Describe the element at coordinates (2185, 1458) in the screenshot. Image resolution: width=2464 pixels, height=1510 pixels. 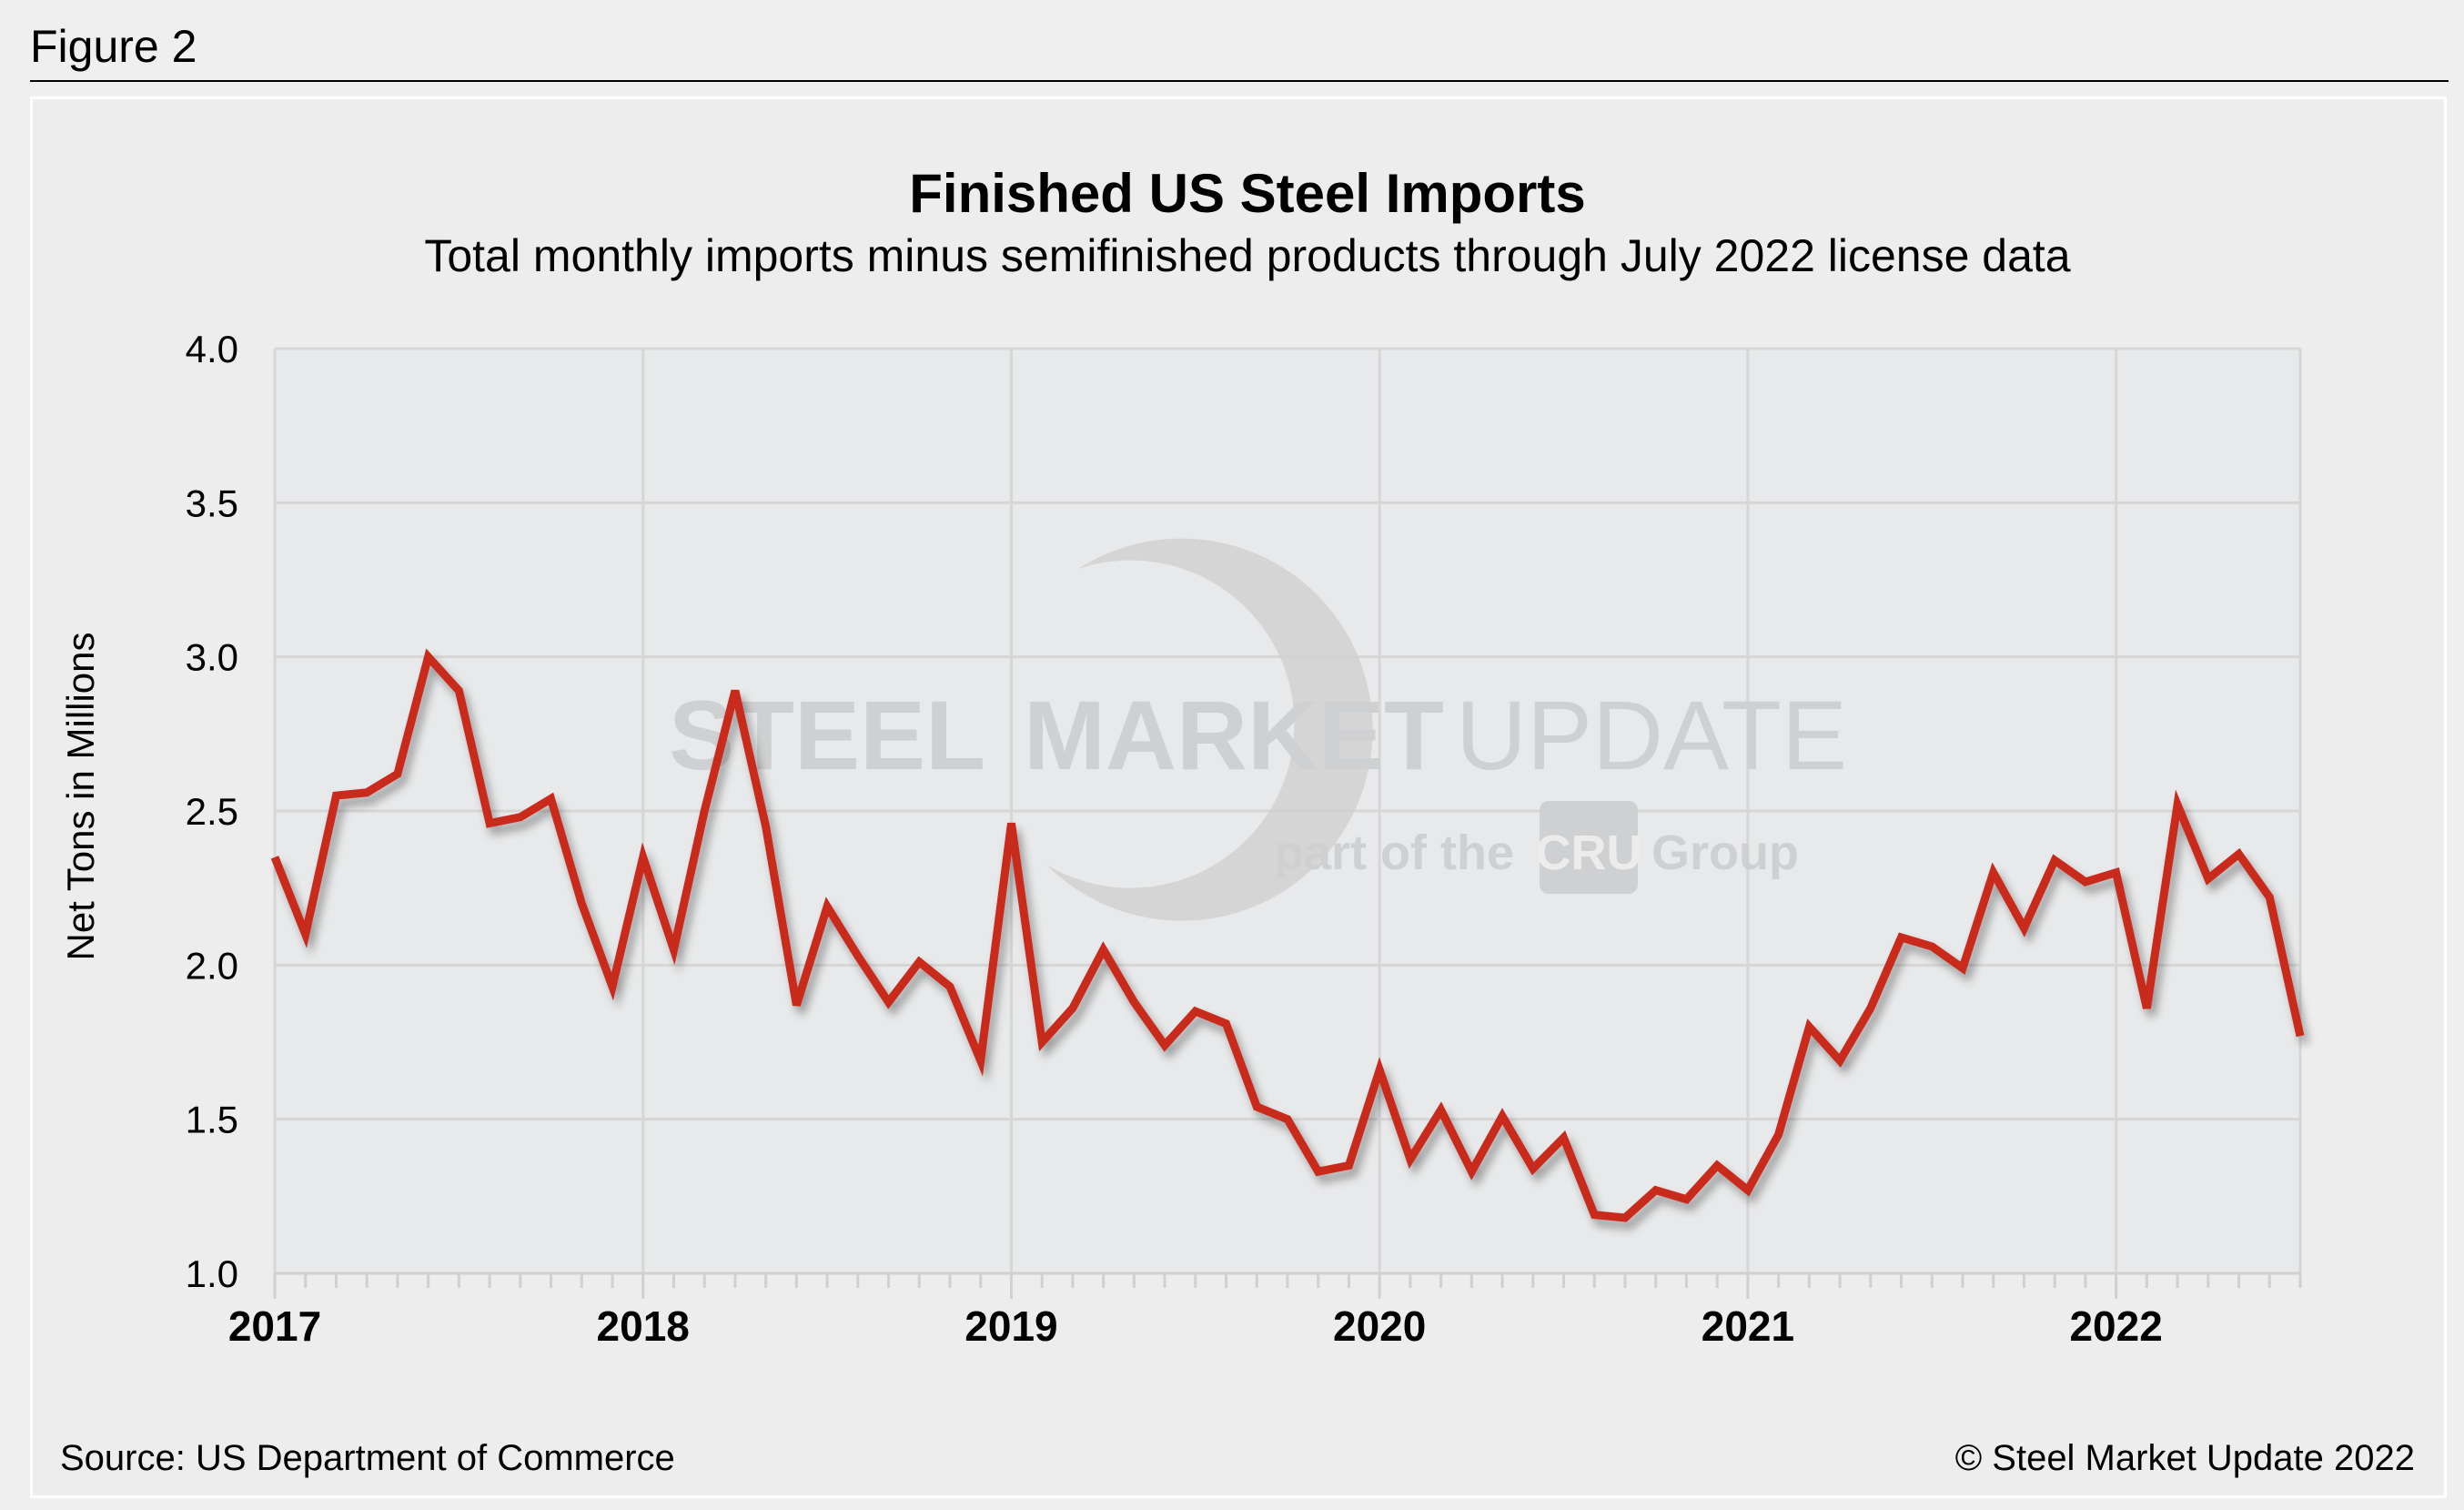
I see `copyright-note: © Steel Market Update 2022` at that location.